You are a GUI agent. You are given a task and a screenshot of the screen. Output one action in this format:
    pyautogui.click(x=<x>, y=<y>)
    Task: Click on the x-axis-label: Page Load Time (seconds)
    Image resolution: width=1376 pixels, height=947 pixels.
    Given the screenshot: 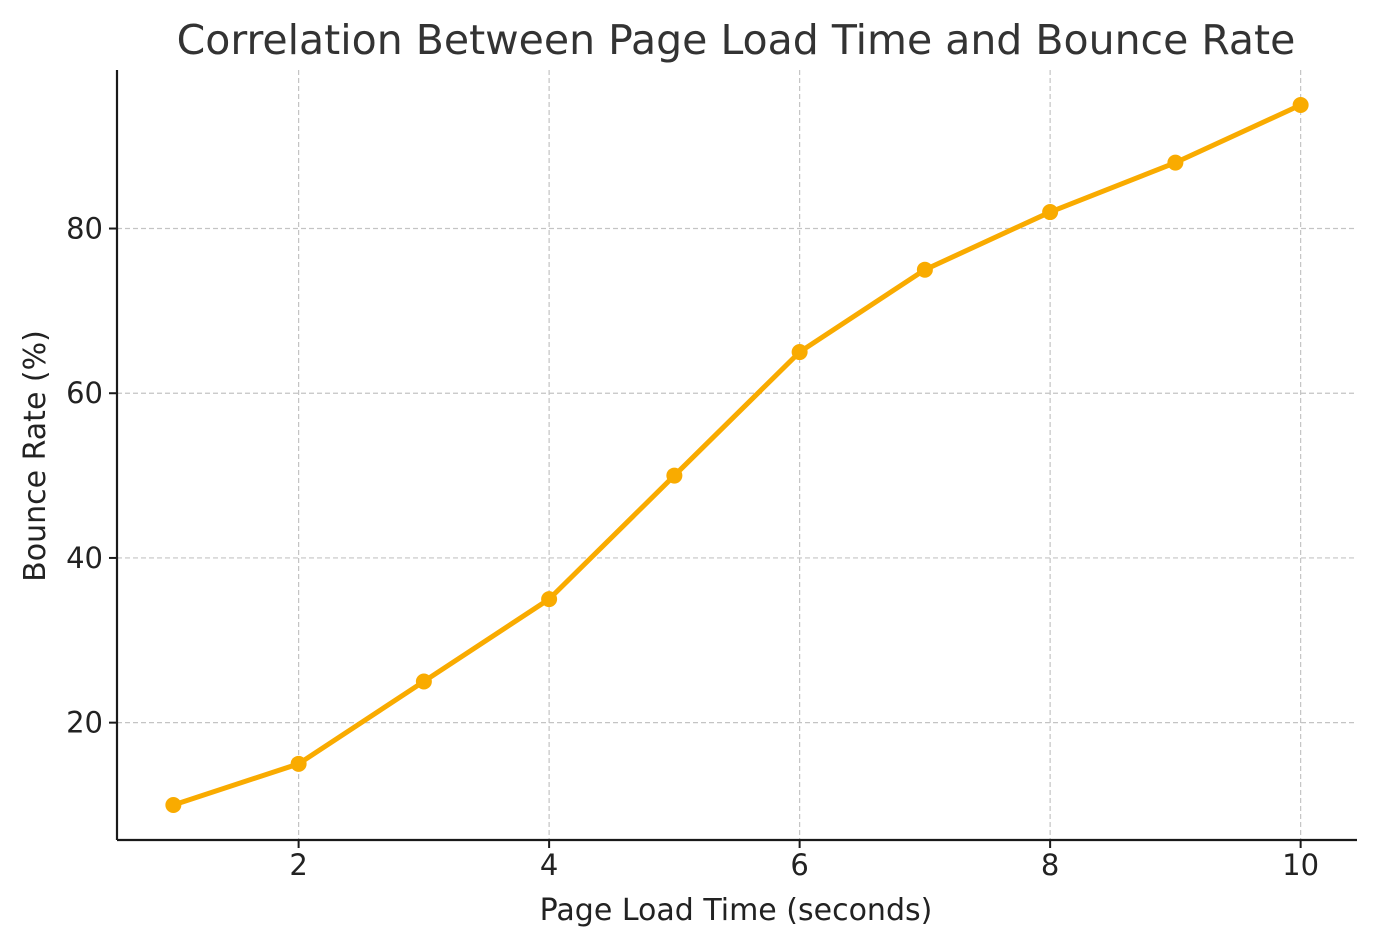 What is the action you would take?
    pyautogui.click(x=736, y=910)
    